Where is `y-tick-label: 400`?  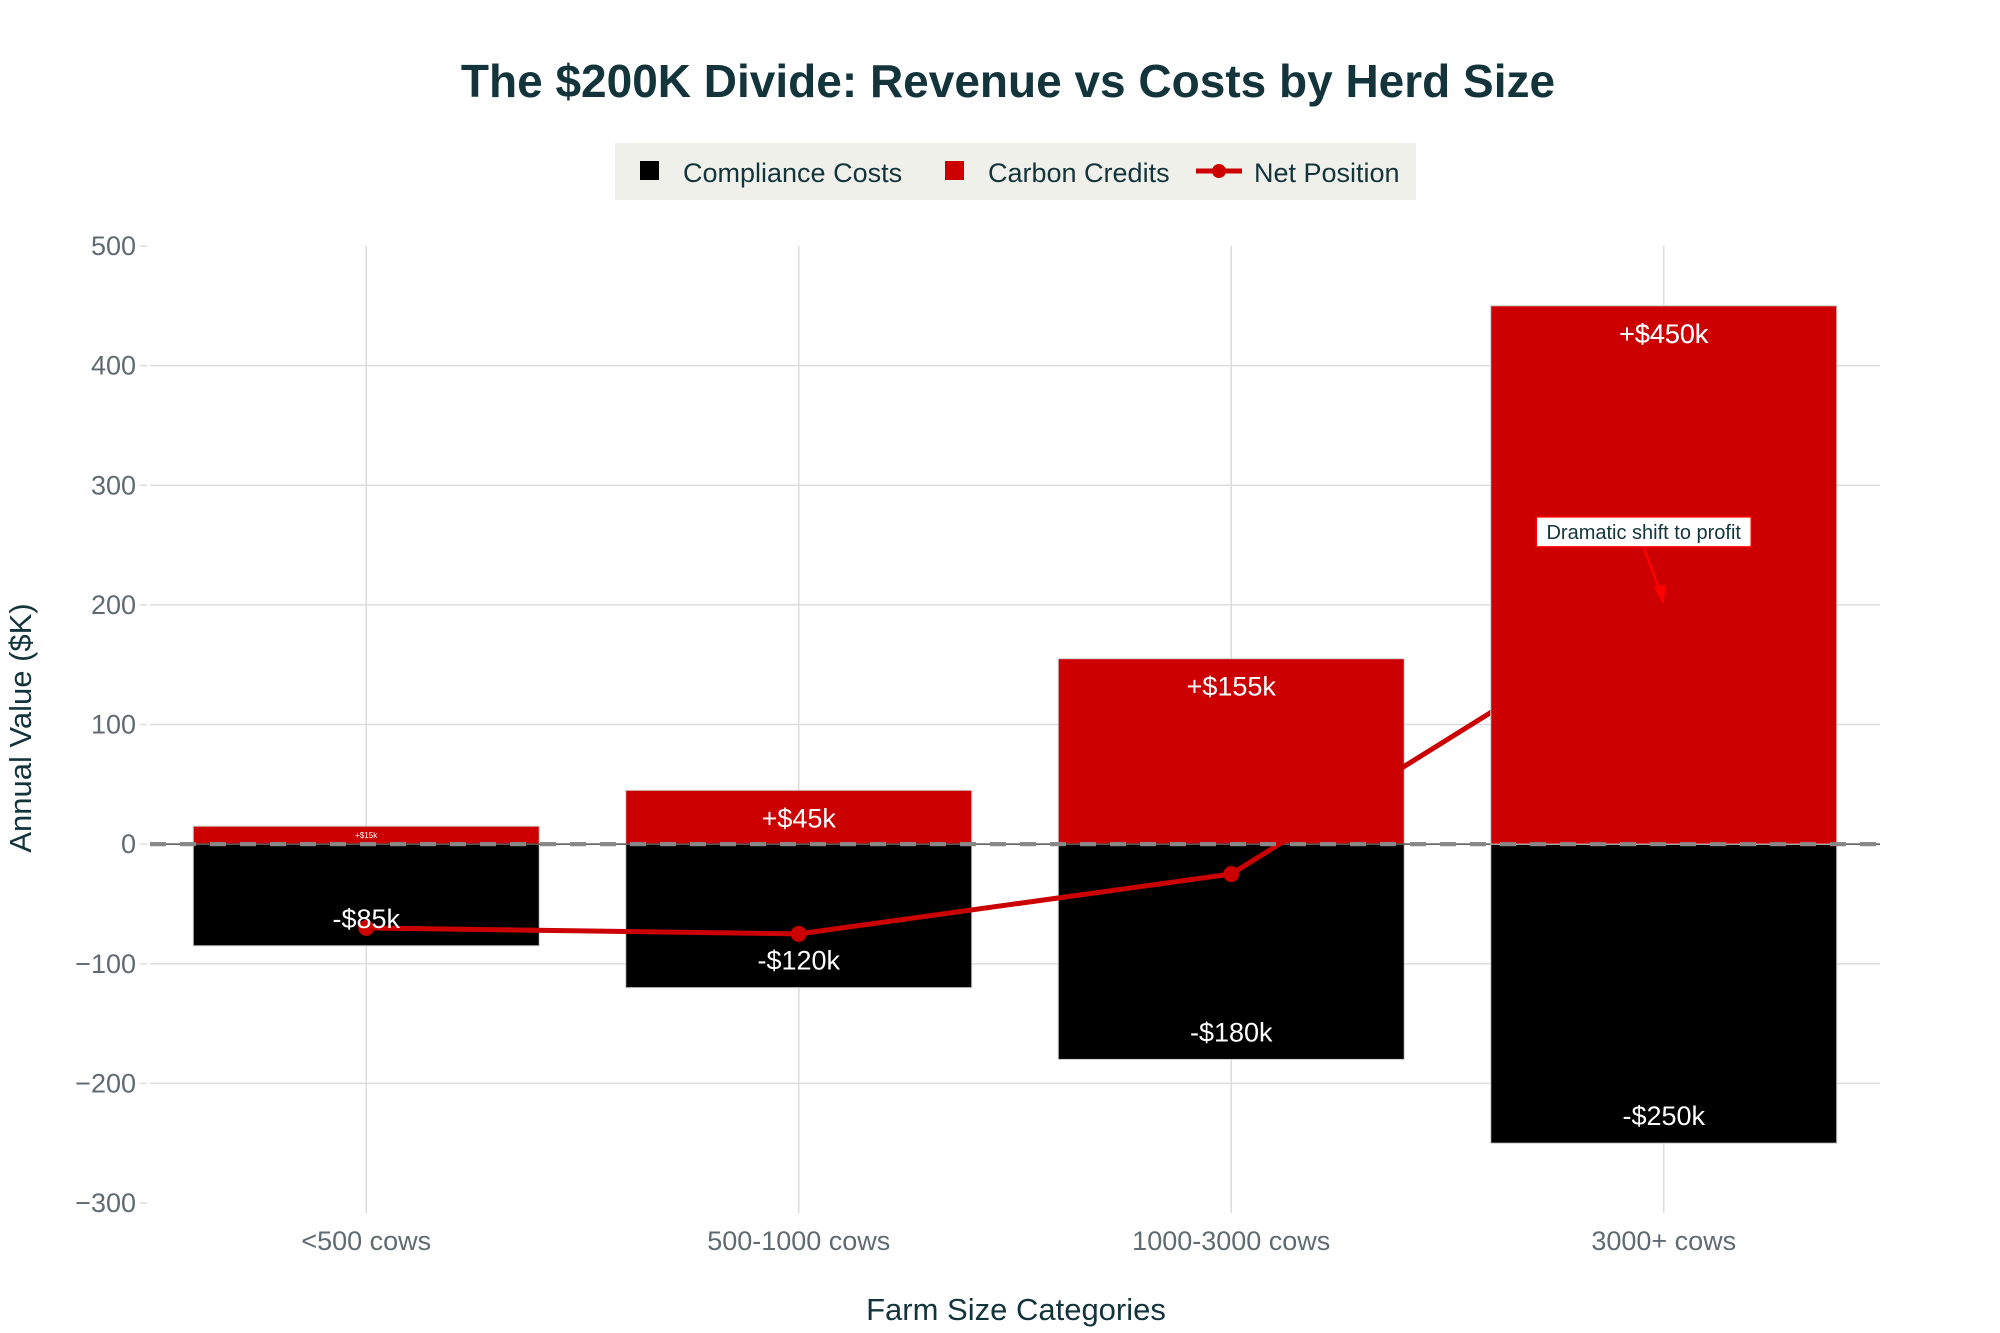
y-tick-label: 400 is located at coordinates (113, 366).